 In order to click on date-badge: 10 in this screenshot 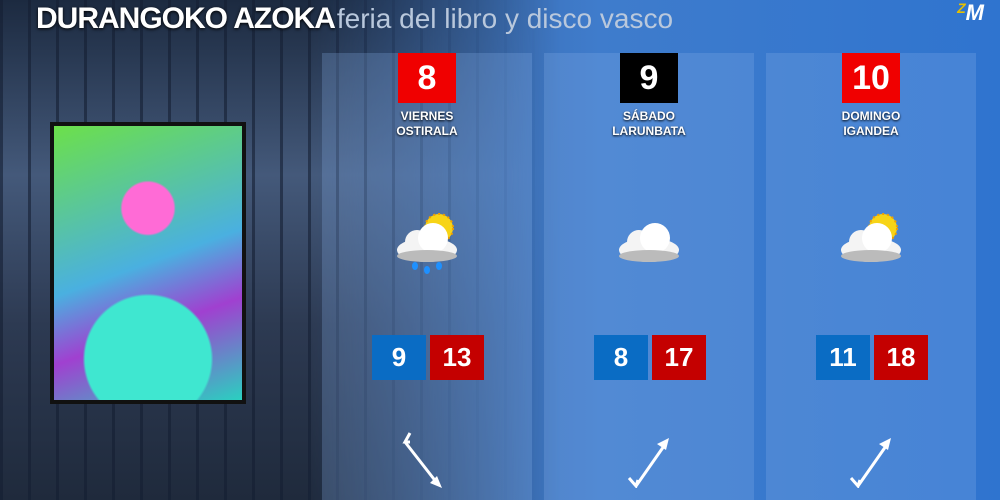, I will do `click(871, 78)`.